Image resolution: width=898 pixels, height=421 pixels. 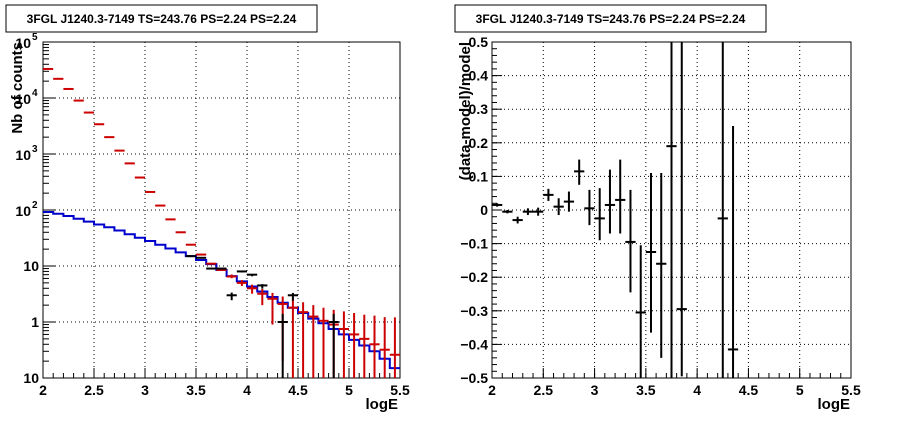 I want to click on data-counts-errorbars, so click(x=262, y=316).